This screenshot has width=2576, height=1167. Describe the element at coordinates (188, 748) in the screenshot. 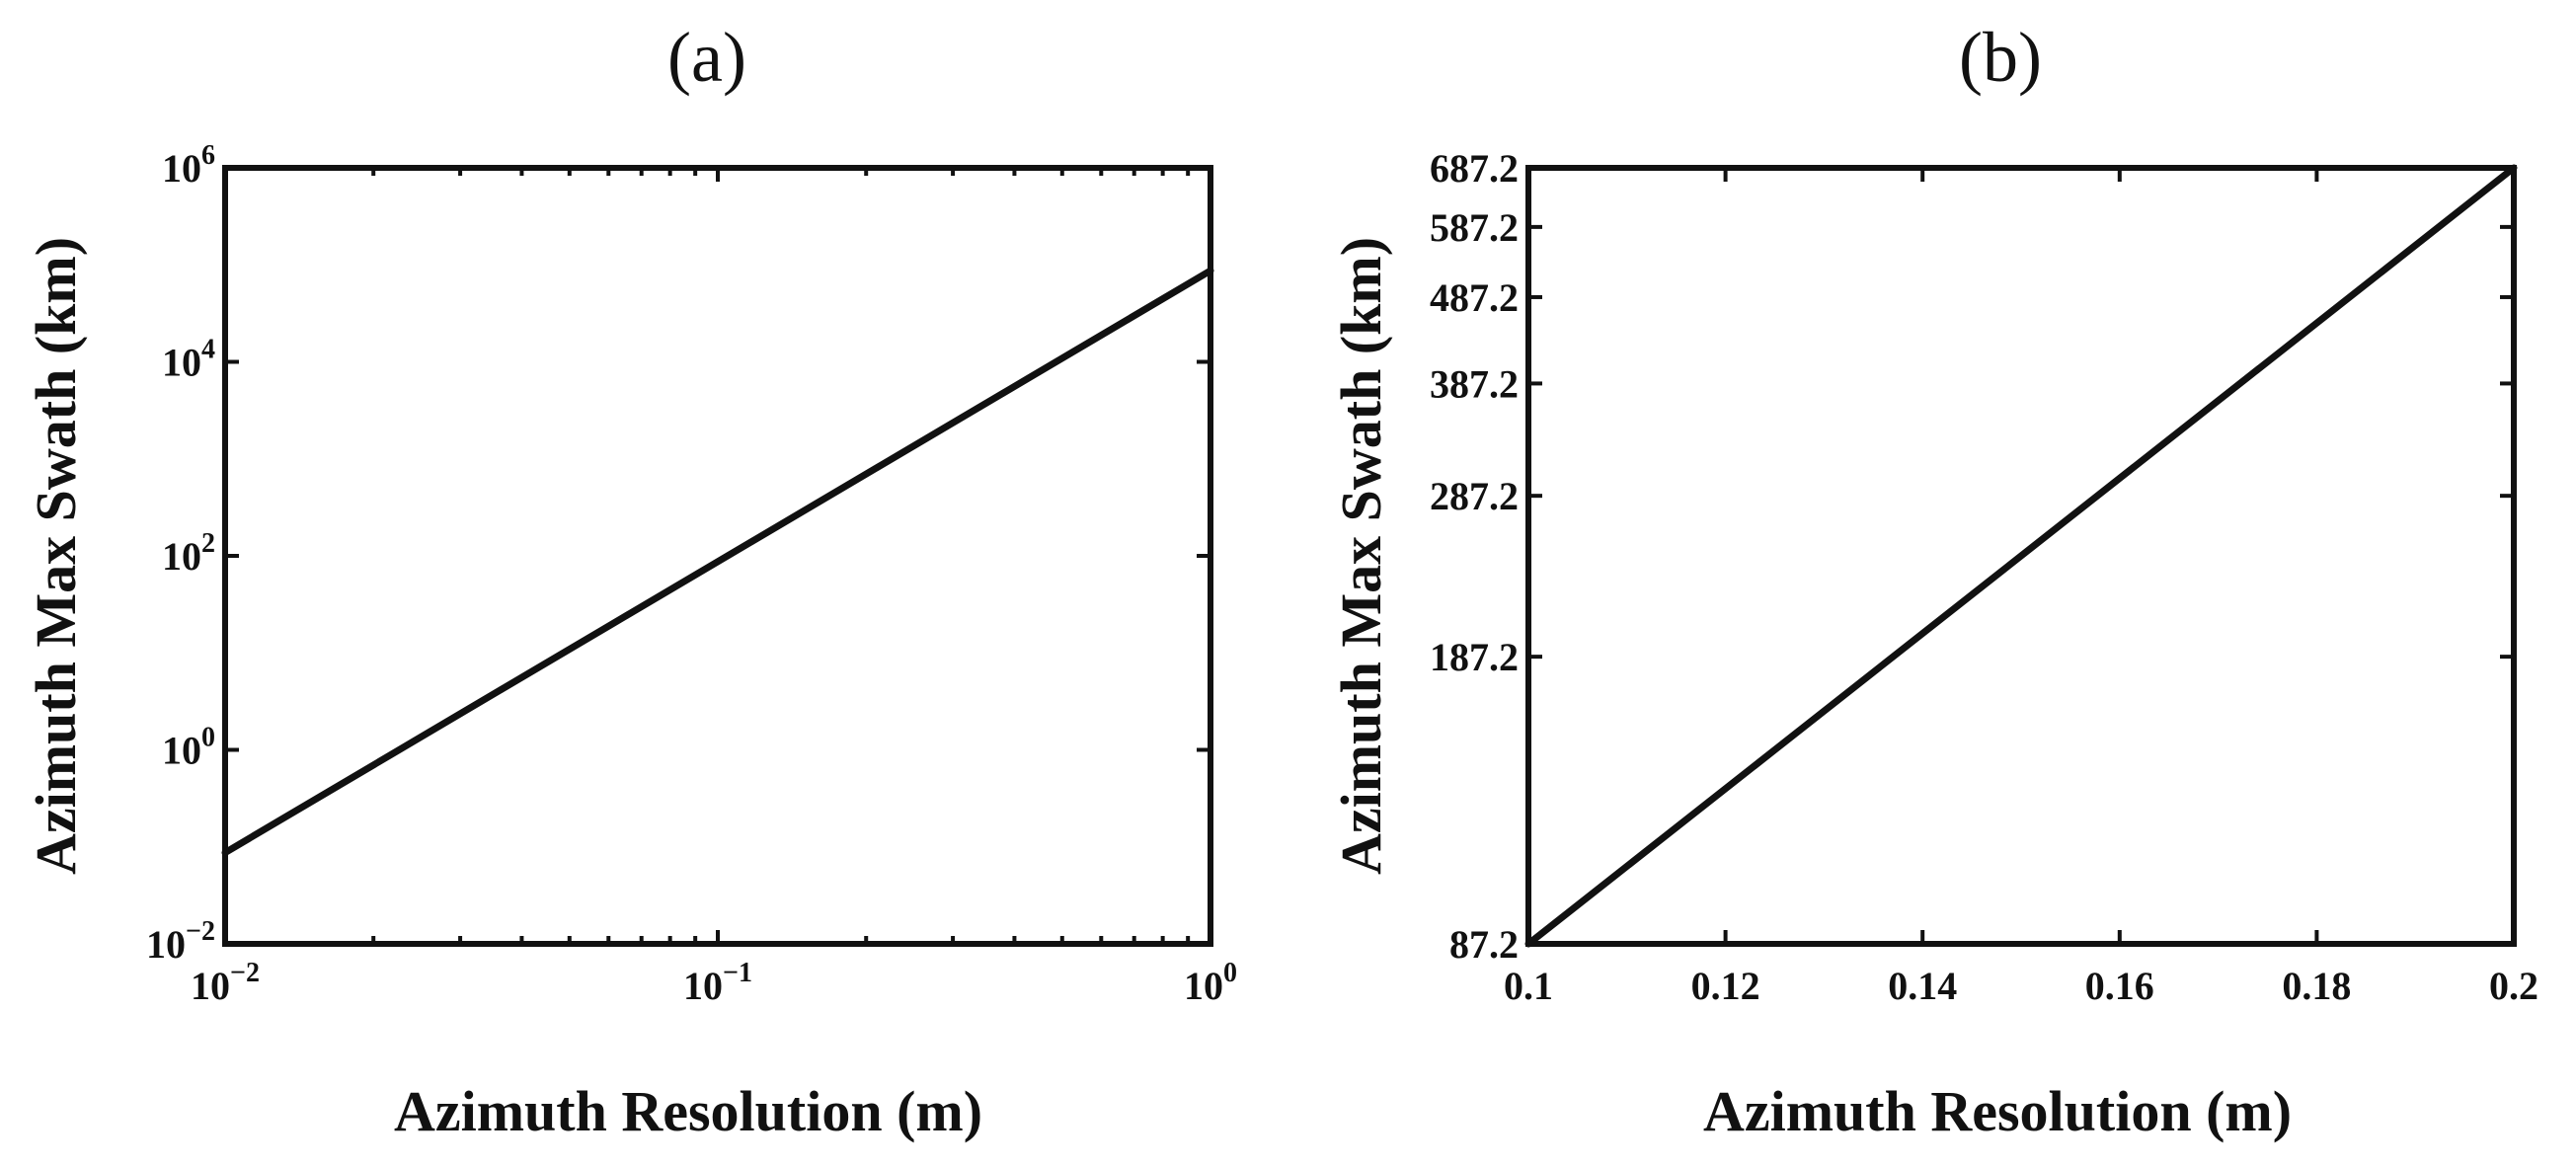

I see `panel-a-ytick-label: 10⁰` at that location.